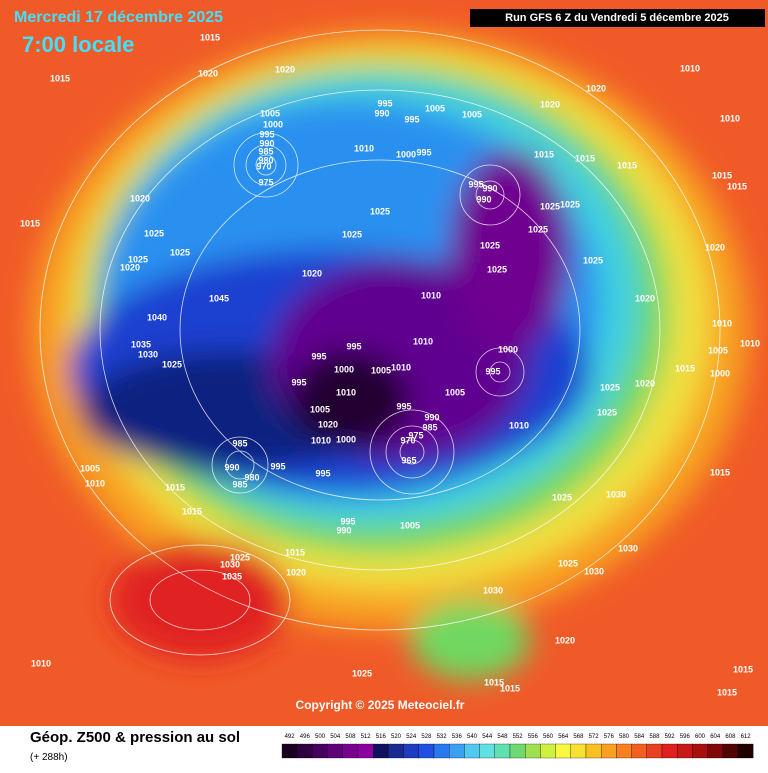  What do you see at coordinates (715, 737) in the screenshot?
I see `scale-label: 604` at bounding box center [715, 737].